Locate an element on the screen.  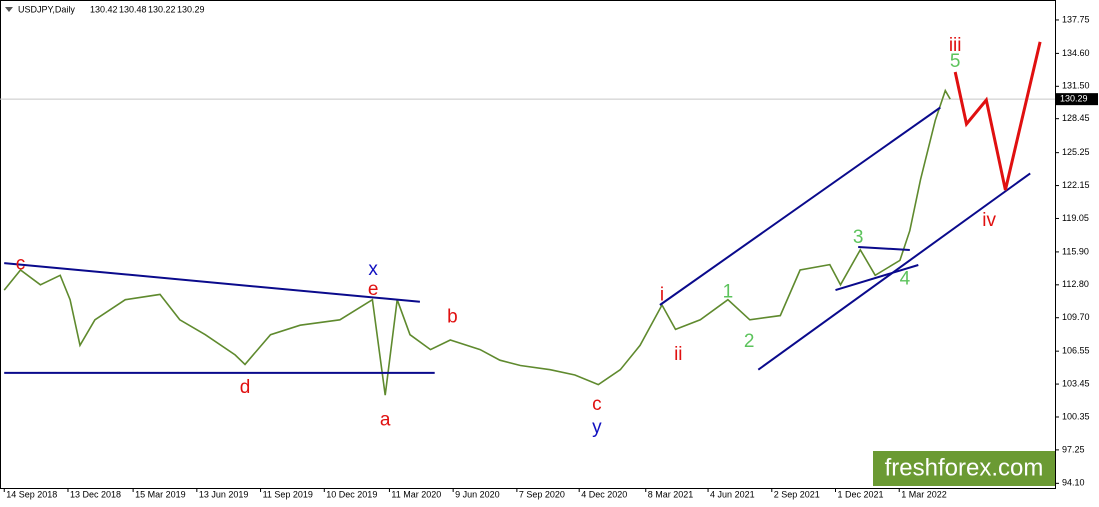
y-tick-label: 100.35 is located at coordinates (1076, 416).